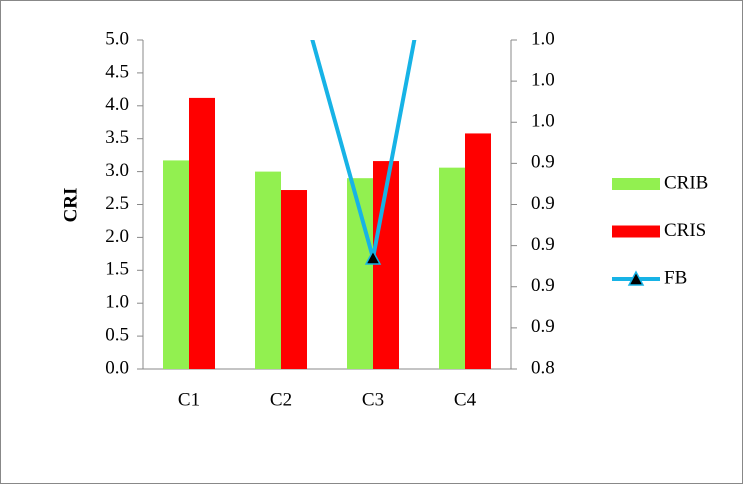  What do you see at coordinates (281, 399) in the screenshot?
I see `x-tick-label: C2` at bounding box center [281, 399].